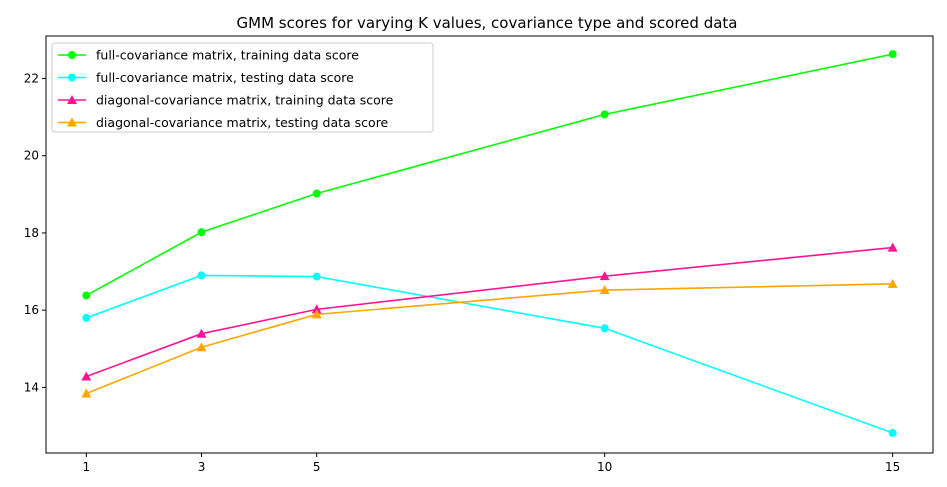 The image size is (947, 487). I want to click on x-tick-label: 15, so click(892, 467).